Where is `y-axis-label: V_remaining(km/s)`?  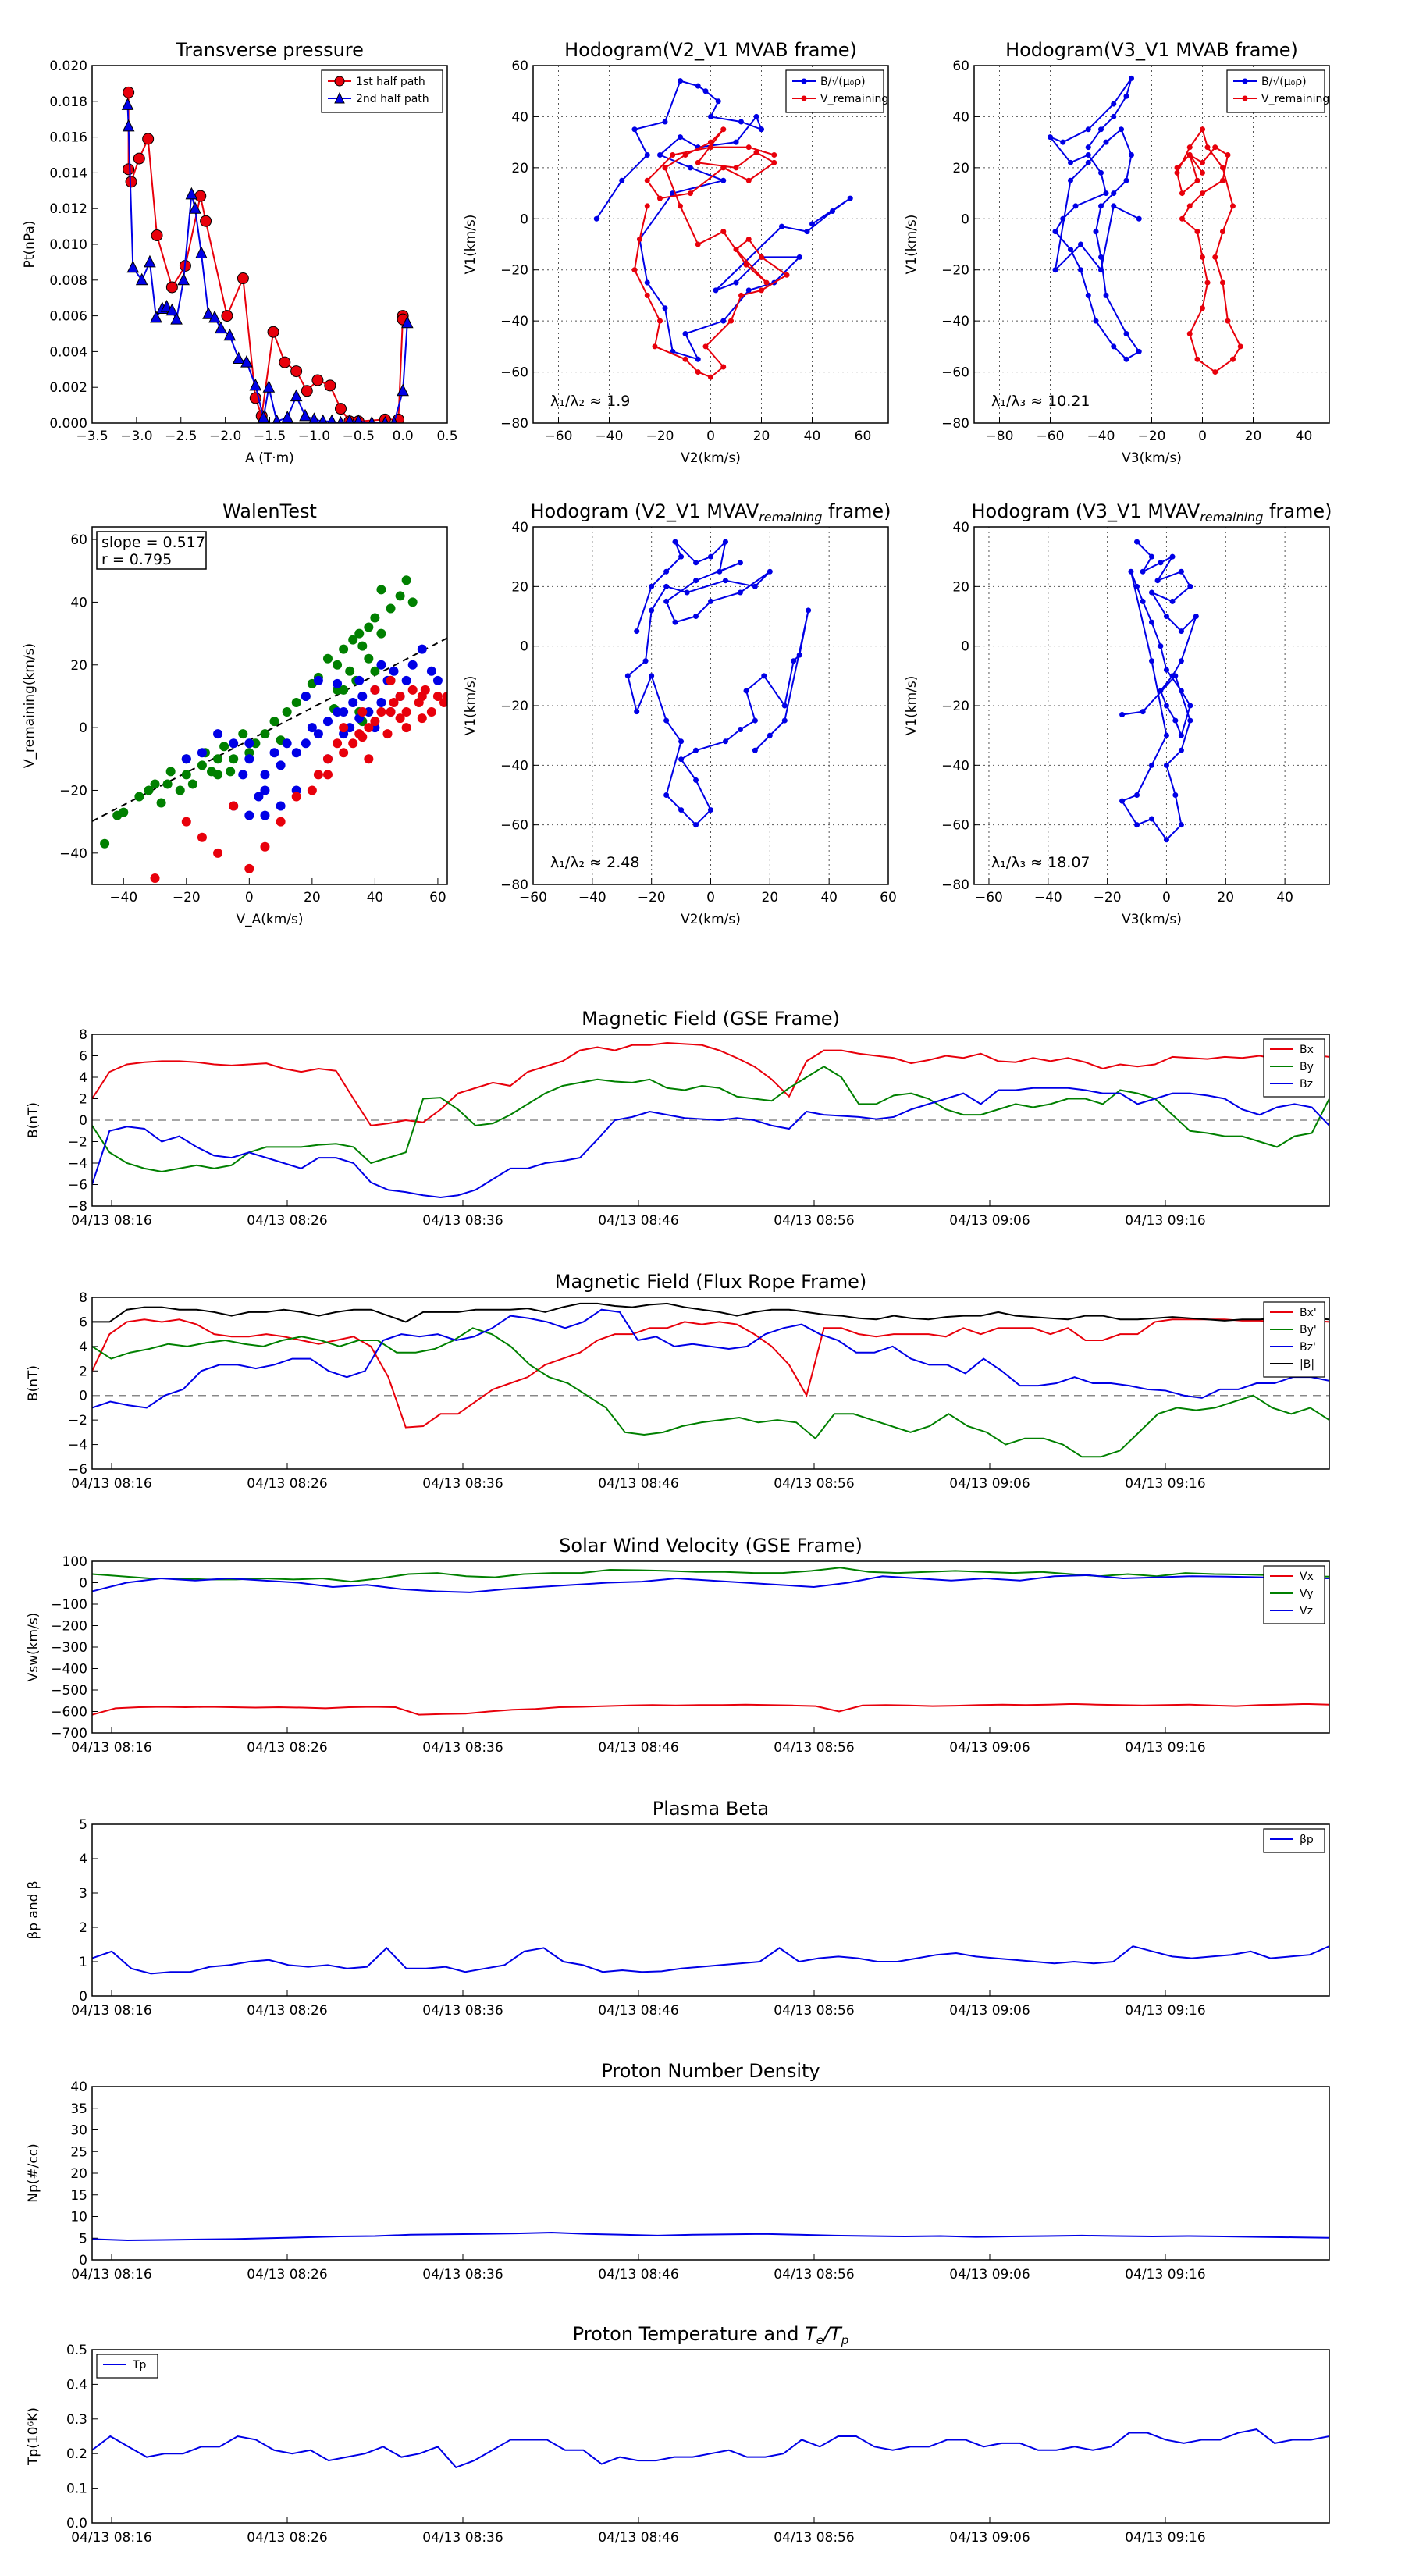 y-axis-label: V_remaining(km/s) is located at coordinates (30, 705).